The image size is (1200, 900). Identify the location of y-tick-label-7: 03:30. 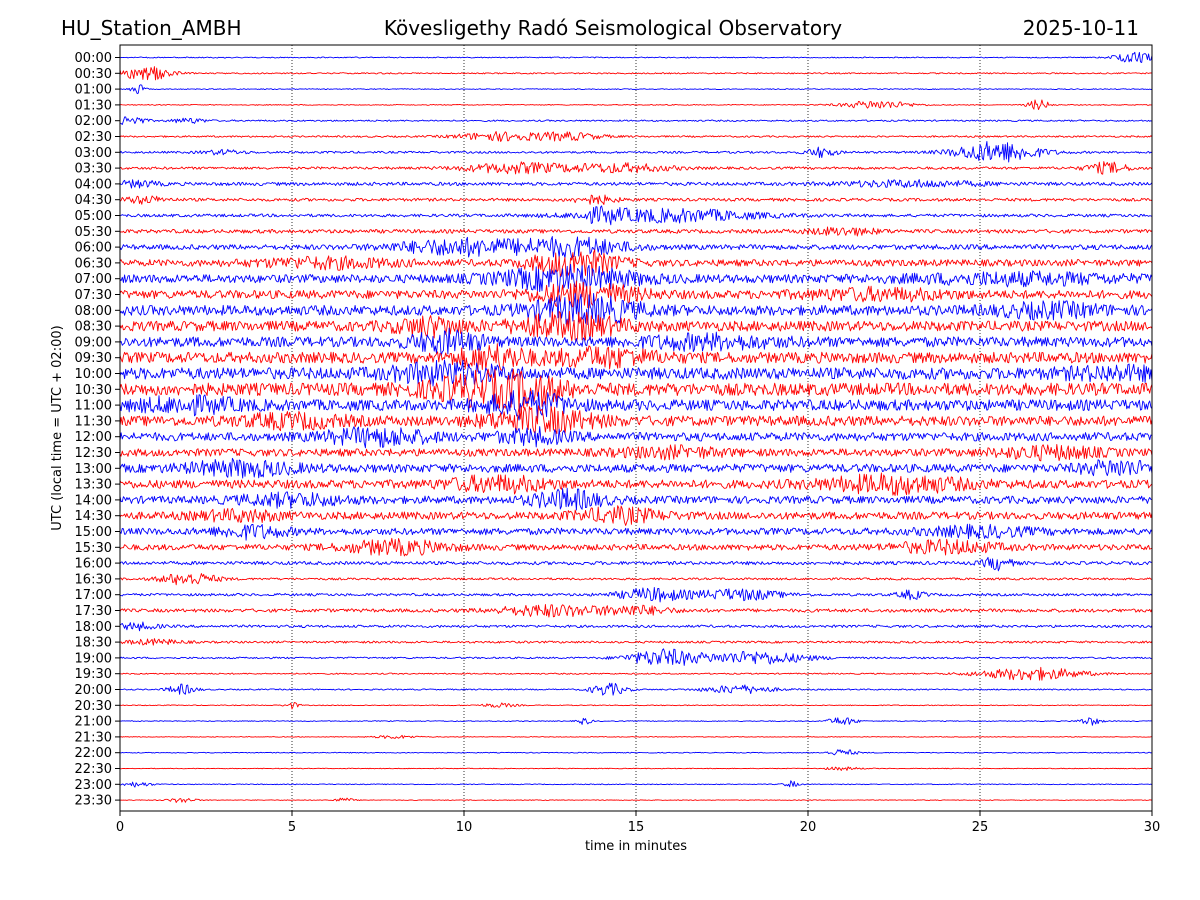
(93, 169).